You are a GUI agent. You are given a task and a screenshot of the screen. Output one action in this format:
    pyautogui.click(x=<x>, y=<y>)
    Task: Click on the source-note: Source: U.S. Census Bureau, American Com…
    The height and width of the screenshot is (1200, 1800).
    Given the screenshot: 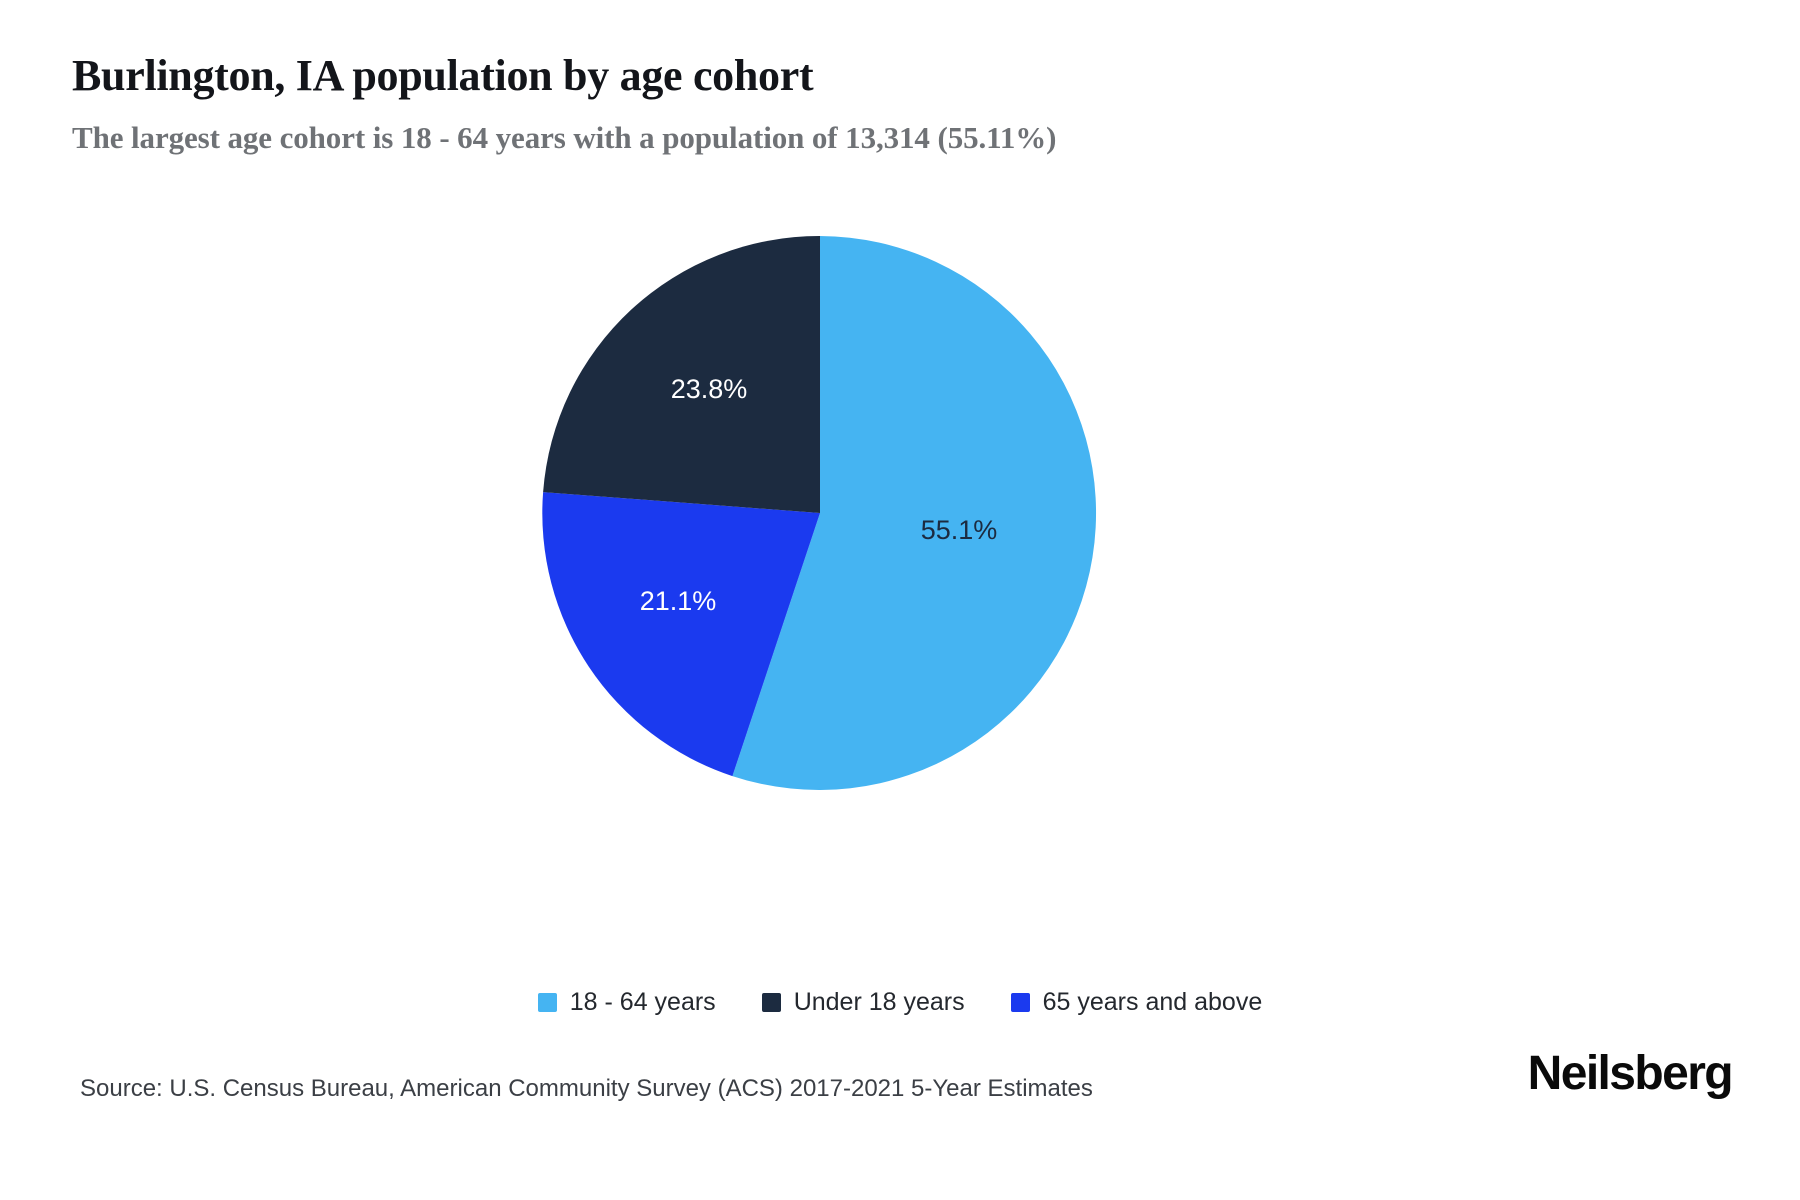 What is the action you would take?
    pyautogui.click(x=586, y=1088)
    